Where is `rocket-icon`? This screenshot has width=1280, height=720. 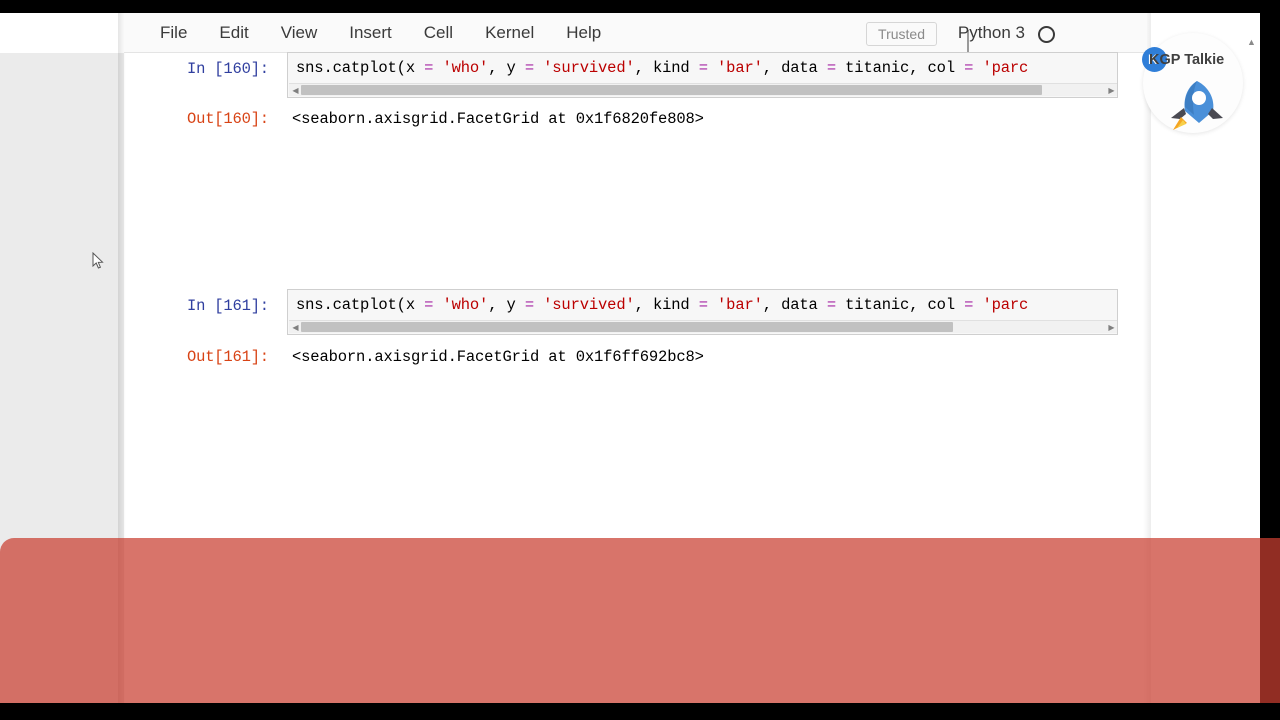 rocket-icon is located at coordinates (1197, 105).